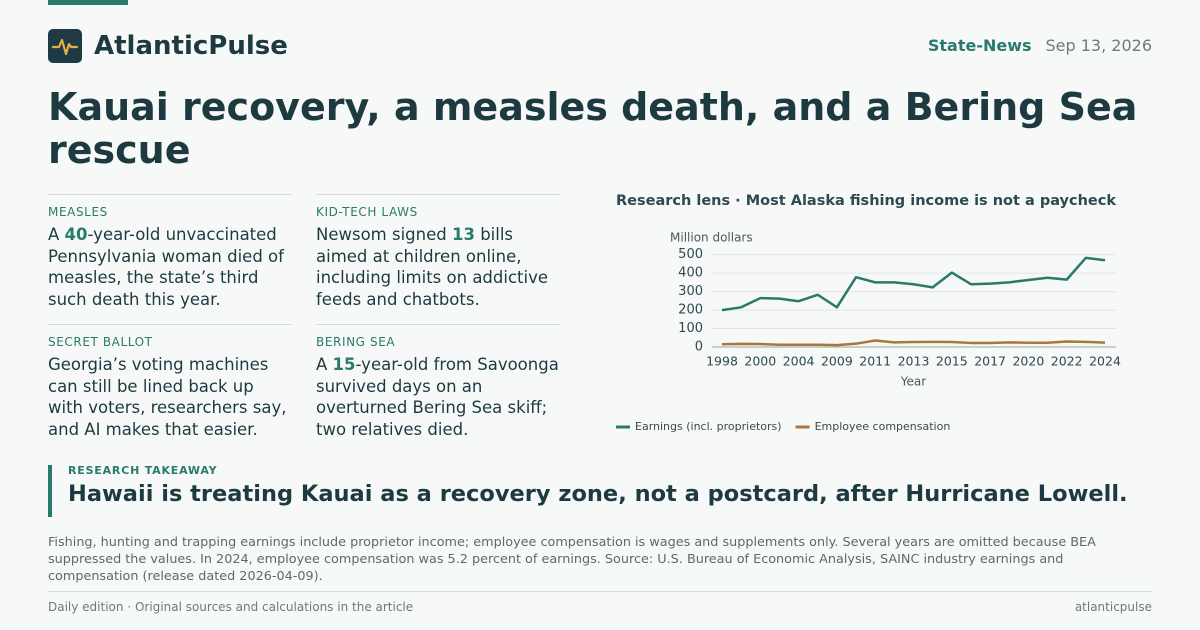  Describe the element at coordinates (1040, 46) in the screenshot. I see `meta: State-News Sep 13, 2026` at that location.